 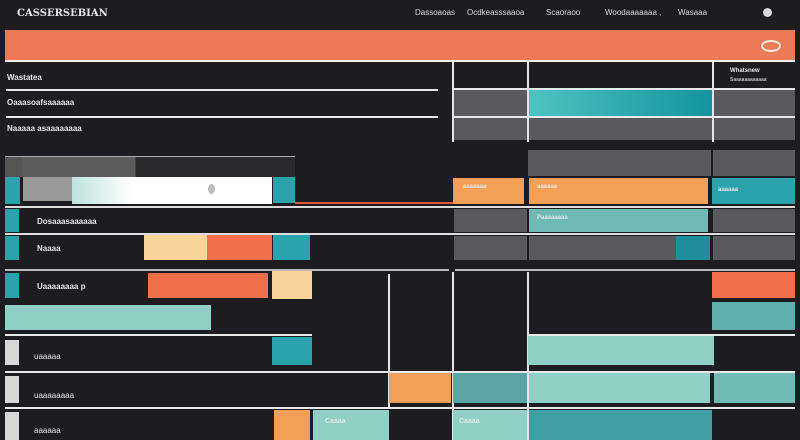 What do you see at coordinates (61, 286) in the screenshot?
I see `row-label: Uaaaaaaaa p` at bounding box center [61, 286].